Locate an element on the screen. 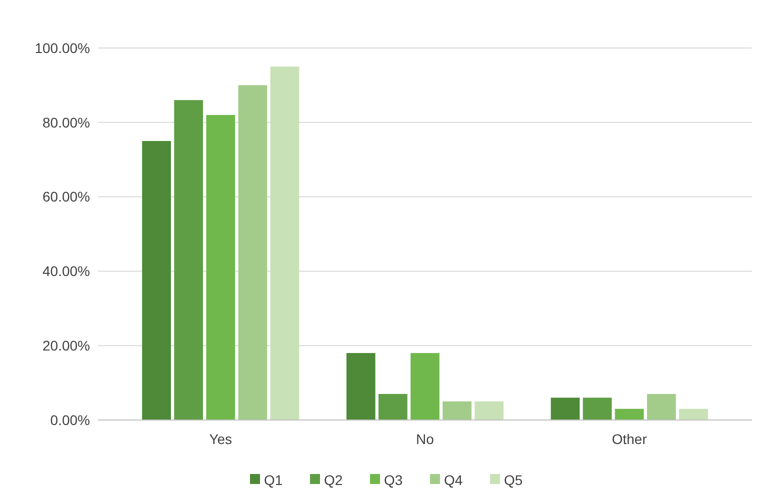  legend-label: Q3 is located at coordinates (393, 480).